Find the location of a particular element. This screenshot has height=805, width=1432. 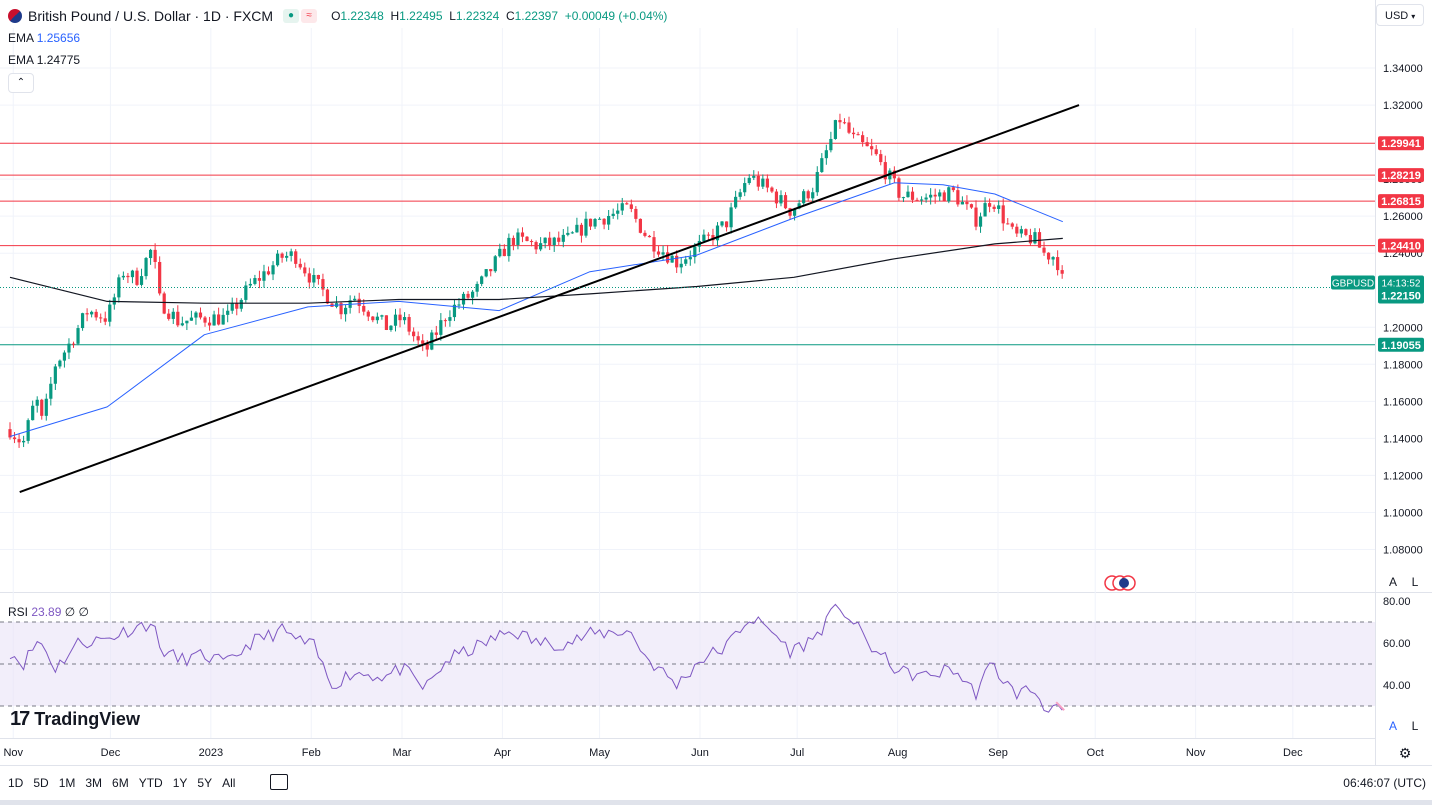

currency-select: USD ▾ is located at coordinates (1400, 15).